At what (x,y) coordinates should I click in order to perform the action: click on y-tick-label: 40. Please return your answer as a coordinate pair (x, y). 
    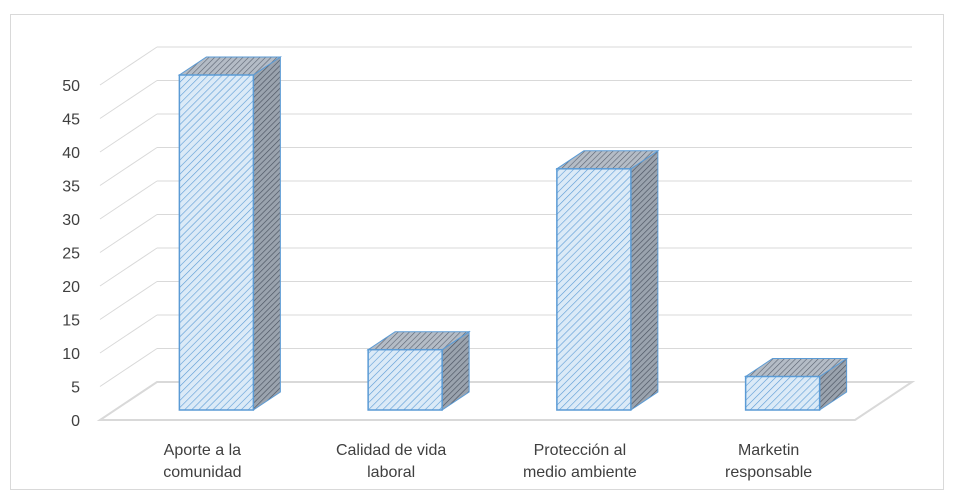
    Looking at the image, I should click on (71, 153).